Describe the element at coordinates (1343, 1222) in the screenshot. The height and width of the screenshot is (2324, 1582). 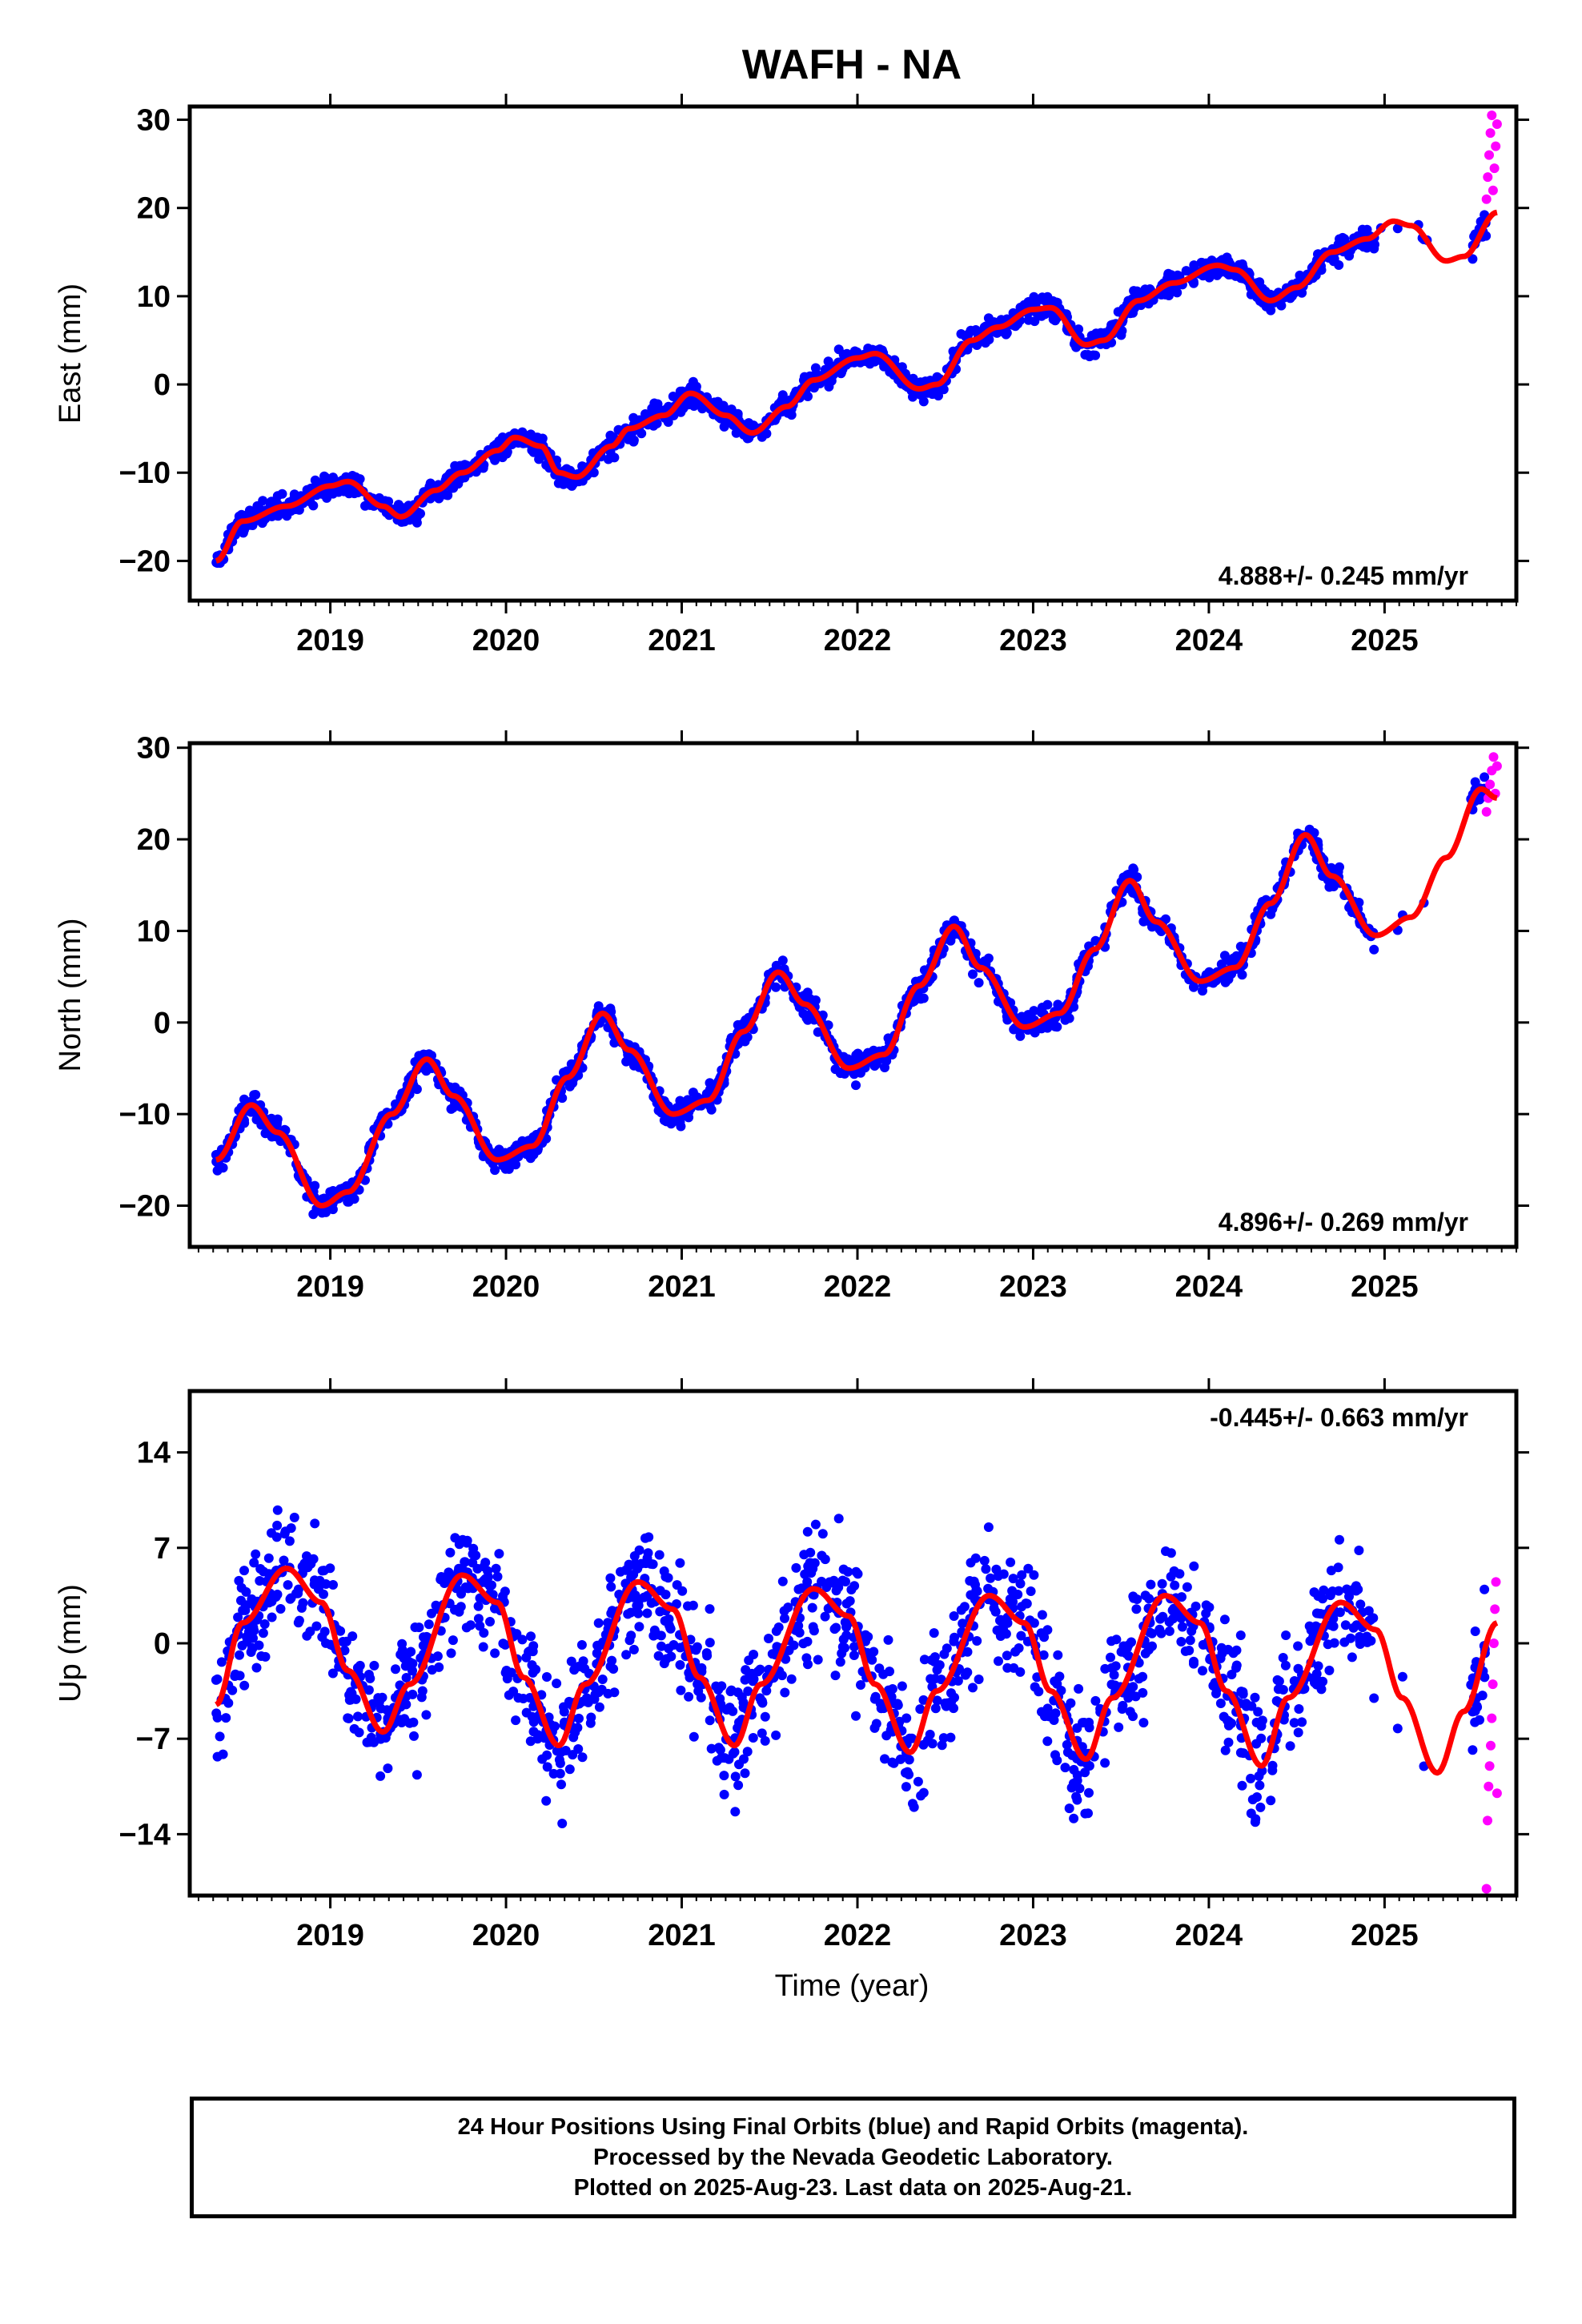
I see `rate-label: 4.896+/- 0.269 mm/yr` at that location.